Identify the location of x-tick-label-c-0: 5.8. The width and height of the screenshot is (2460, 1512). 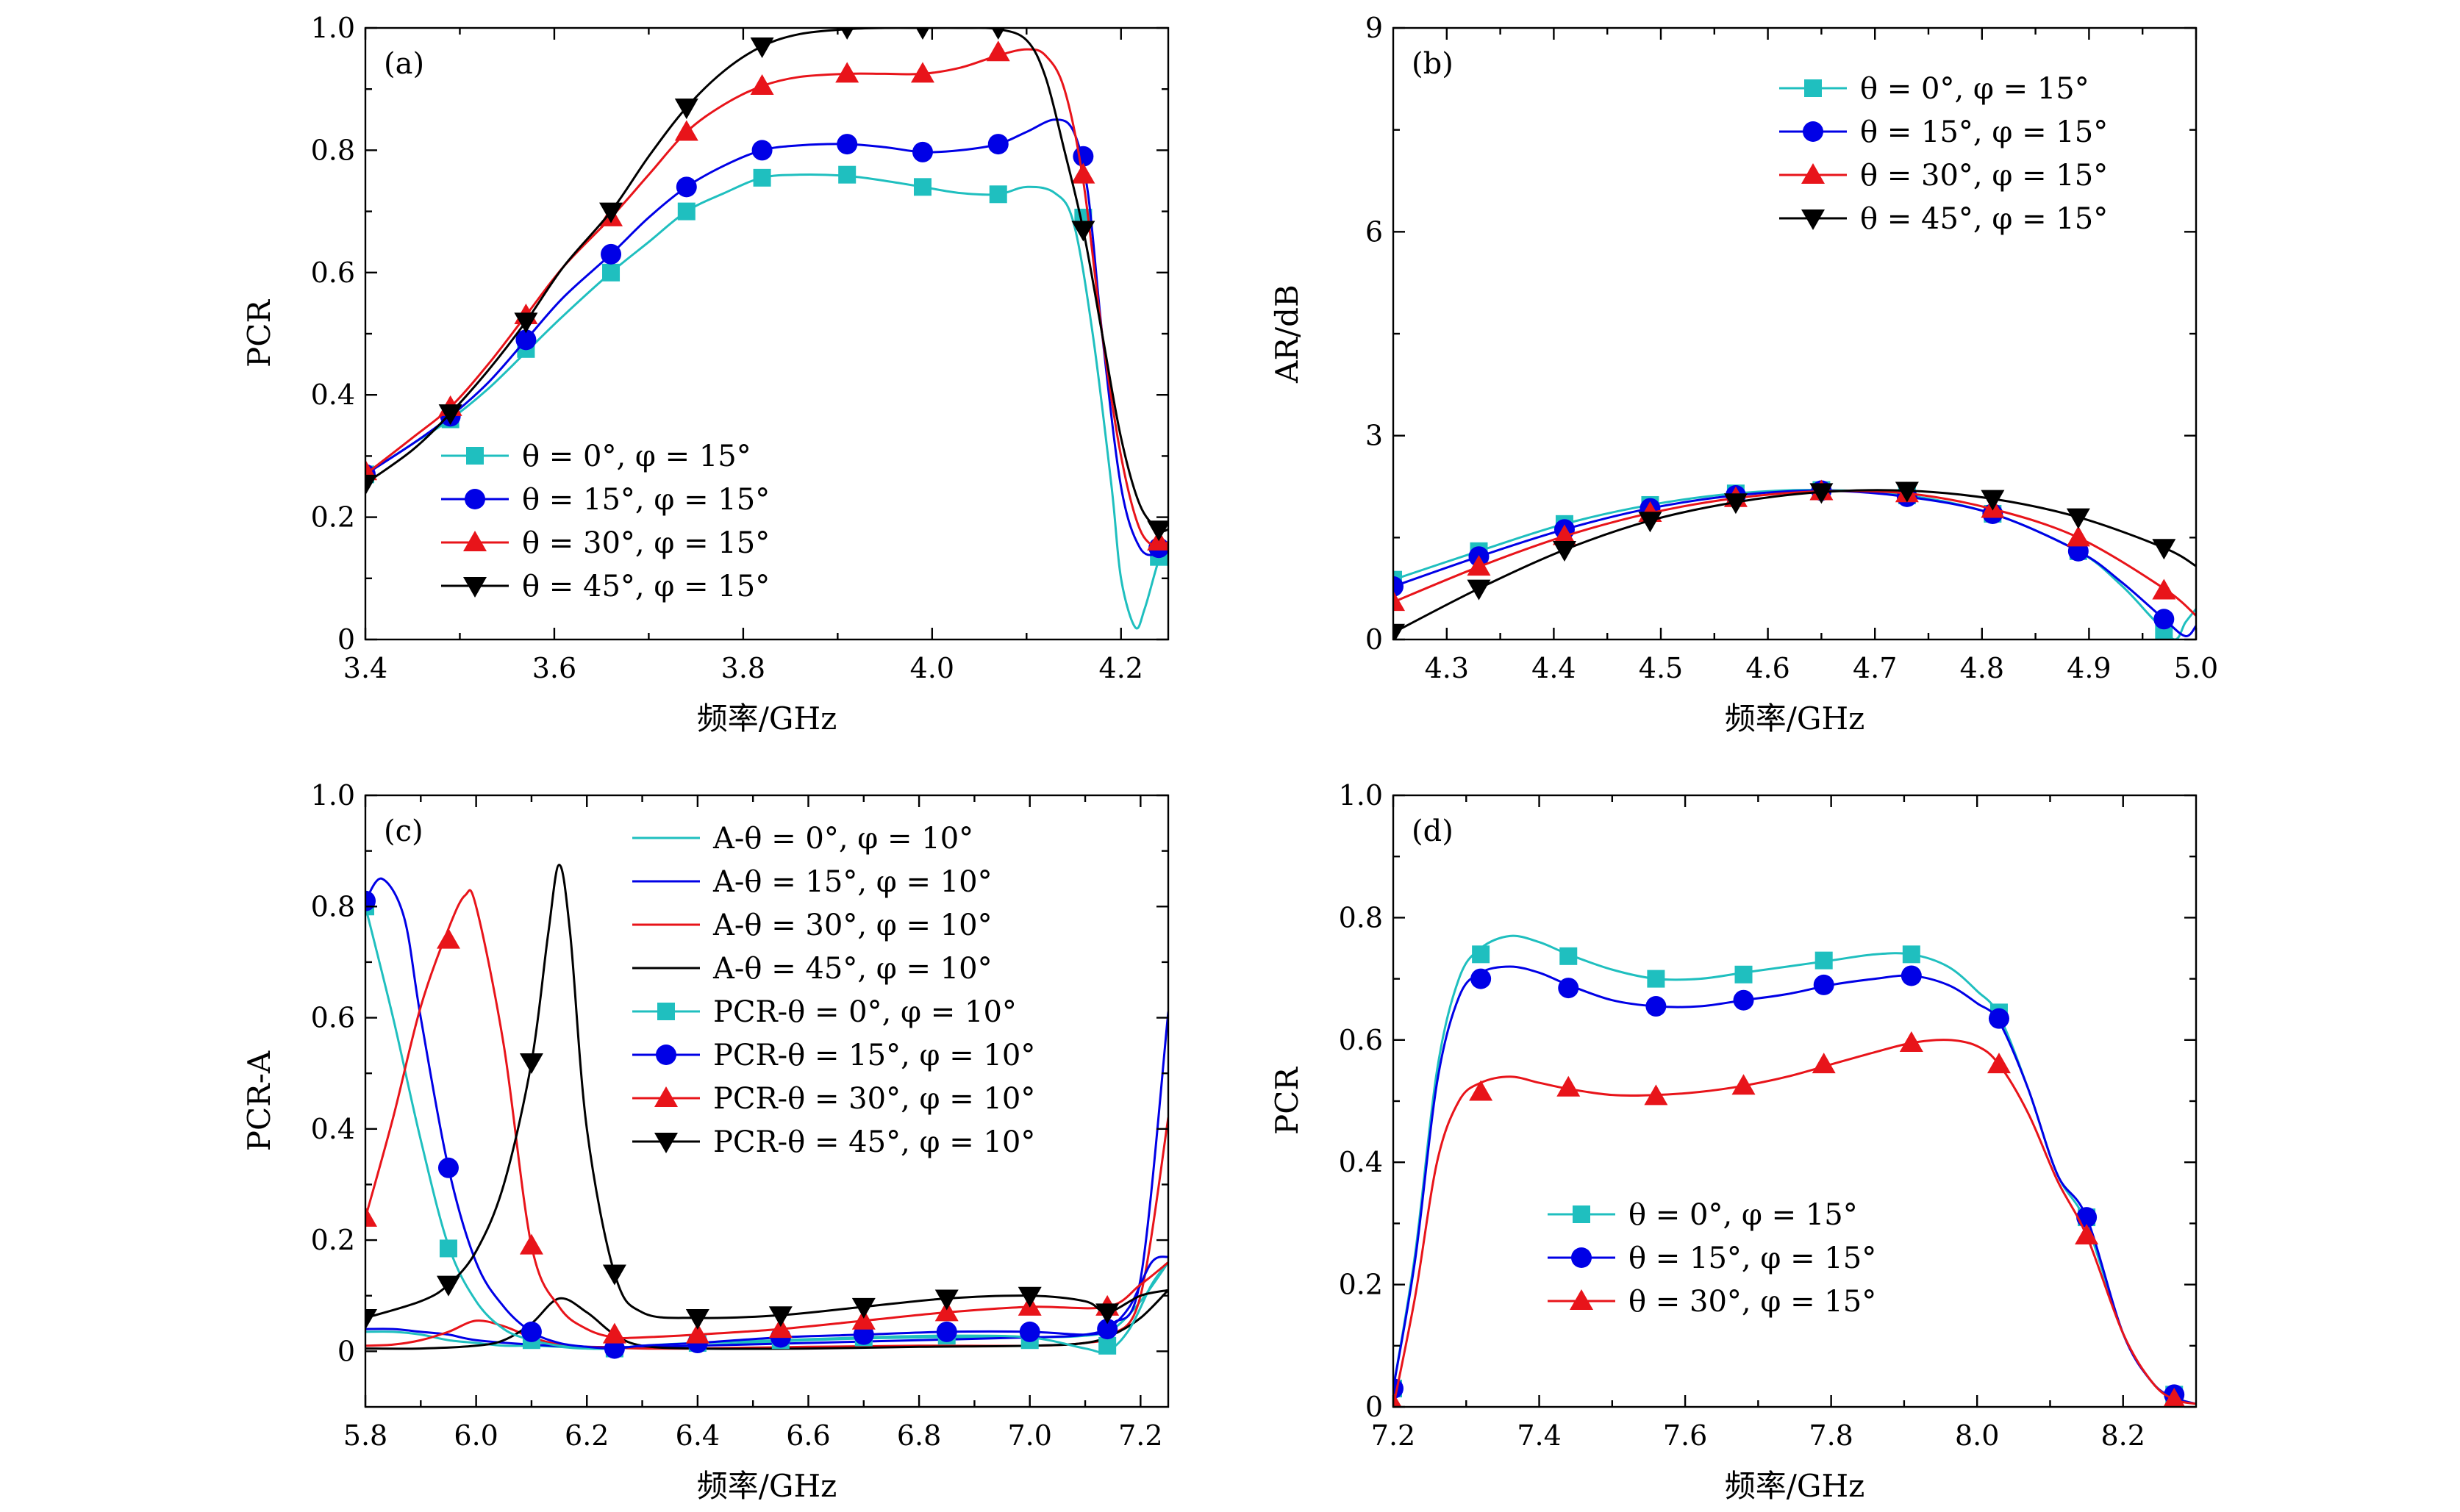
(365, 1435).